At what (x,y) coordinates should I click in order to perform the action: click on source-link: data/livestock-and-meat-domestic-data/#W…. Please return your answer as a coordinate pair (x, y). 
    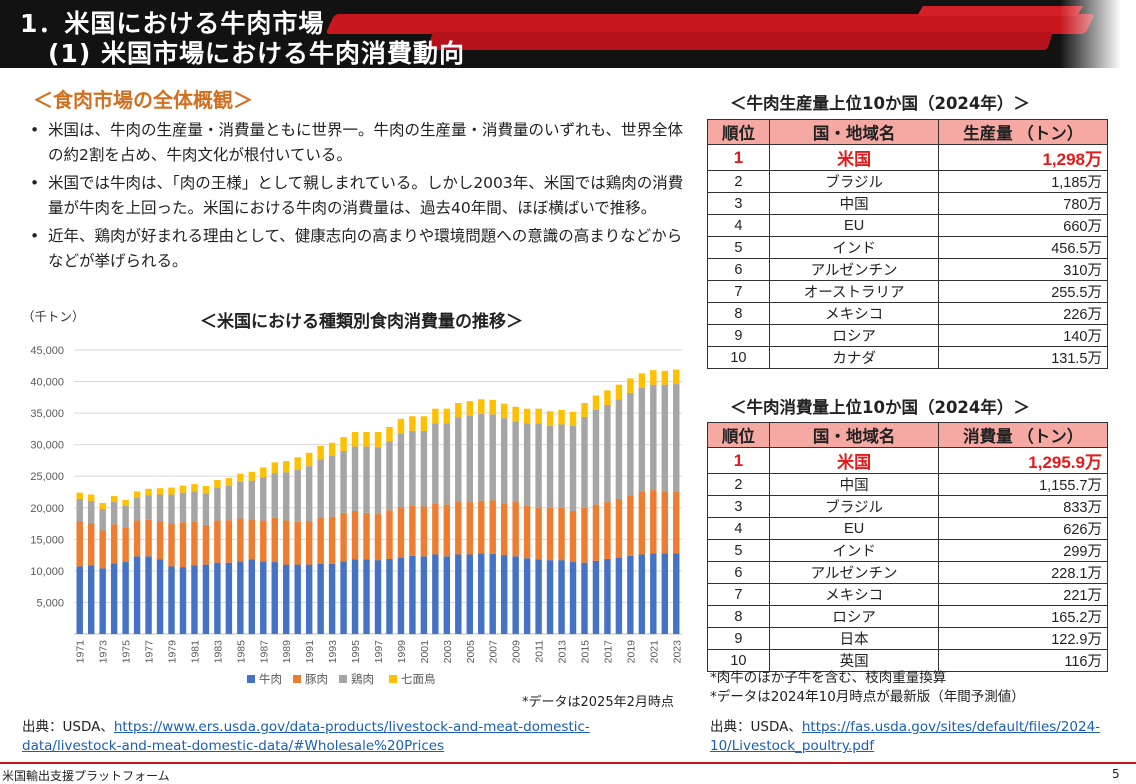
    Looking at the image, I should click on (233, 746).